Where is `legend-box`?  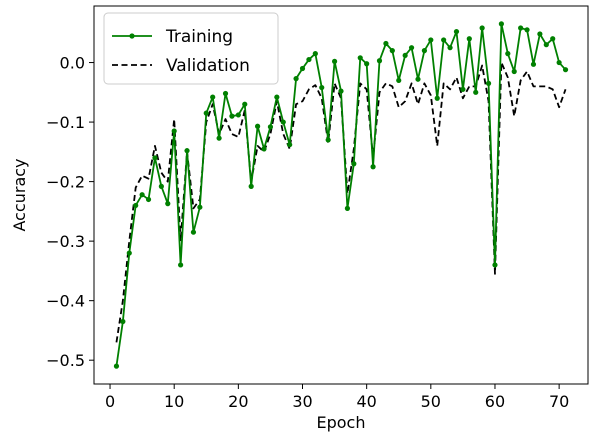
legend-box is located at coordinates (191, 48).